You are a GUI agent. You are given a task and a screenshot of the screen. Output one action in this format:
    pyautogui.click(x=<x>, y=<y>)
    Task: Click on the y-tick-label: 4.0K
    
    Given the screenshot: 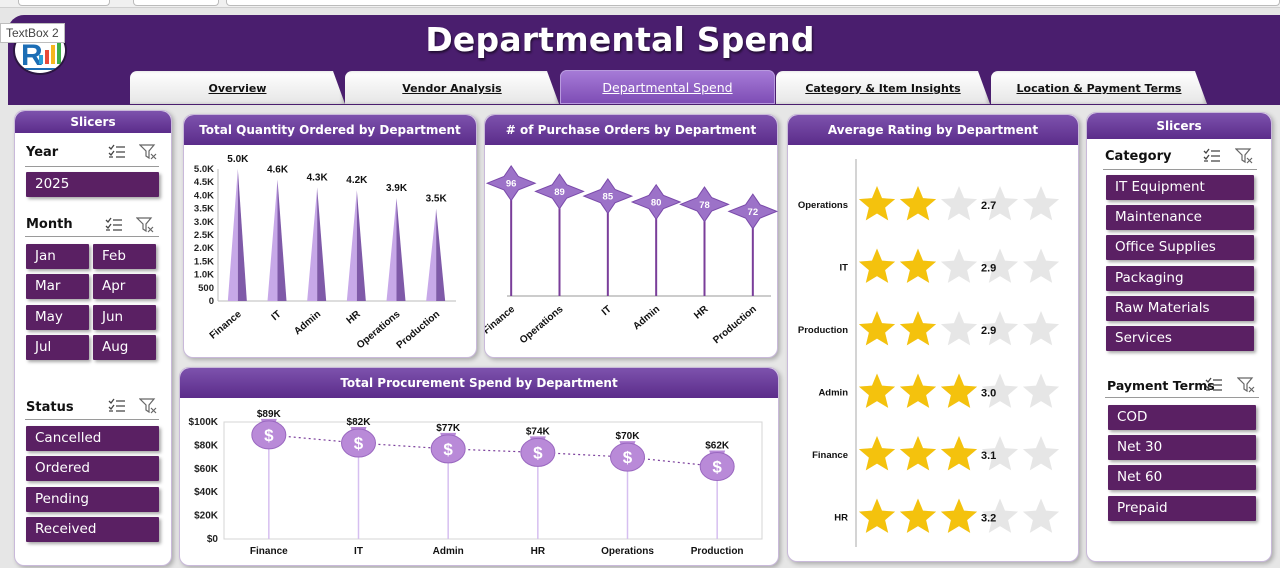 What is the action you would take?
    pyautogui.click(x=204, y=195)
    